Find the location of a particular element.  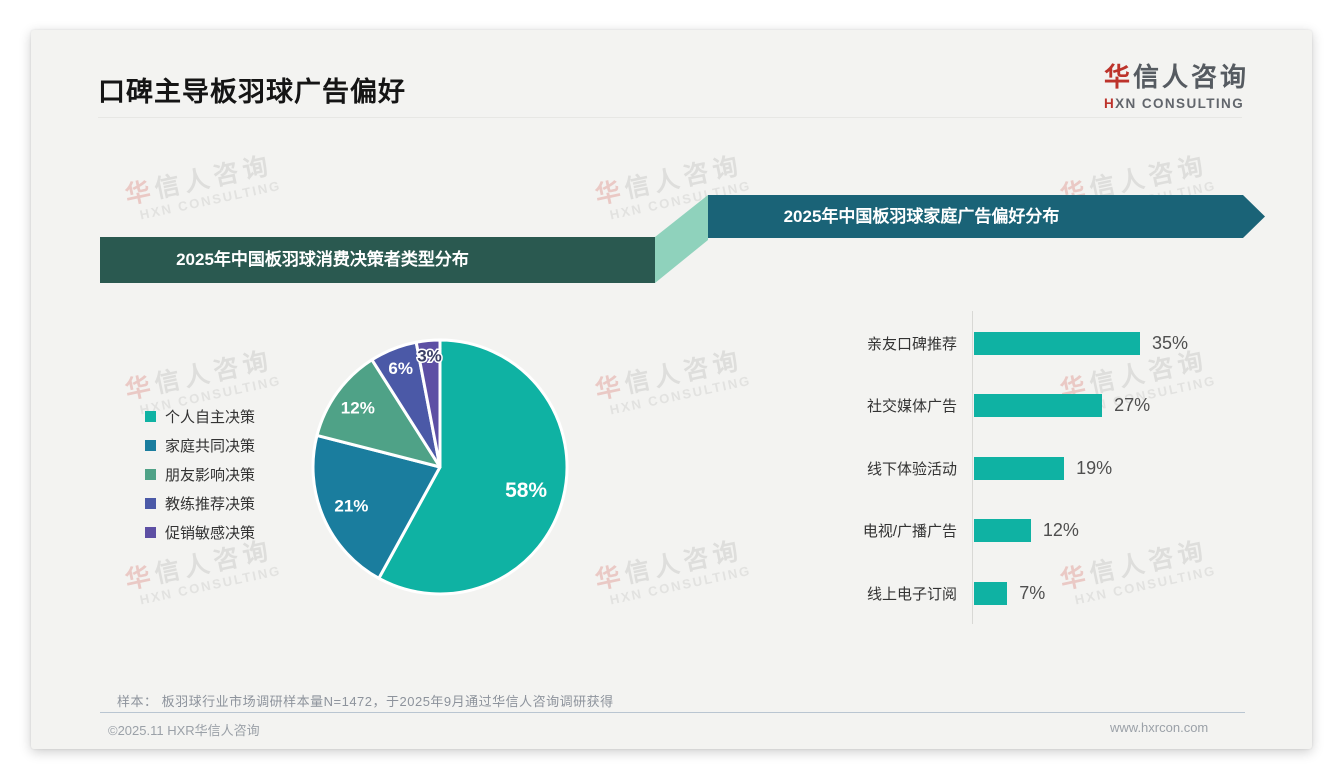

brand-logo-en-rest: XN CONSULTING is located at coordinates (1180, 103).